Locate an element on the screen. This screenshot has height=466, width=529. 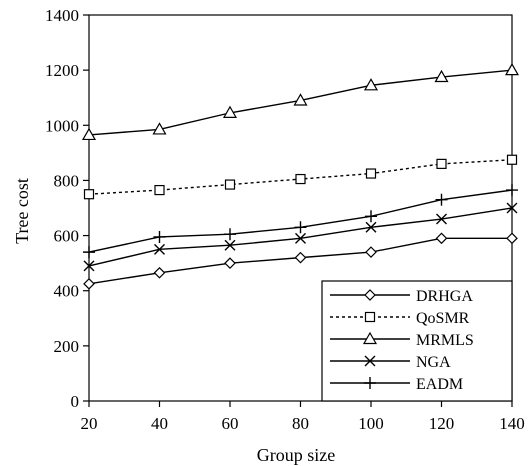
legend: DRHGA QoSMR MRMLS NGA EADM is located at coordinates (417, 341).